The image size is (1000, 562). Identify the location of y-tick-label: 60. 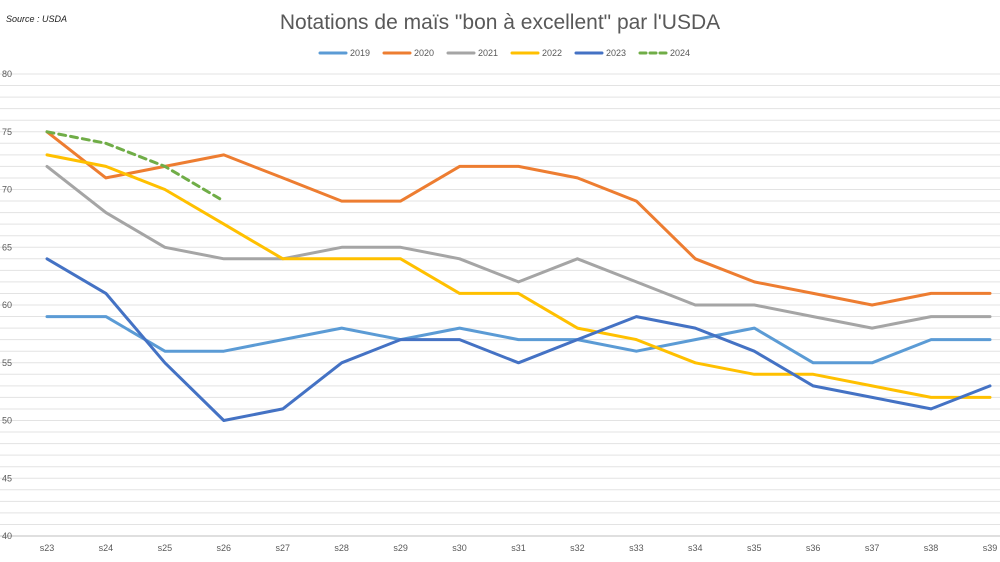
(7, 305).